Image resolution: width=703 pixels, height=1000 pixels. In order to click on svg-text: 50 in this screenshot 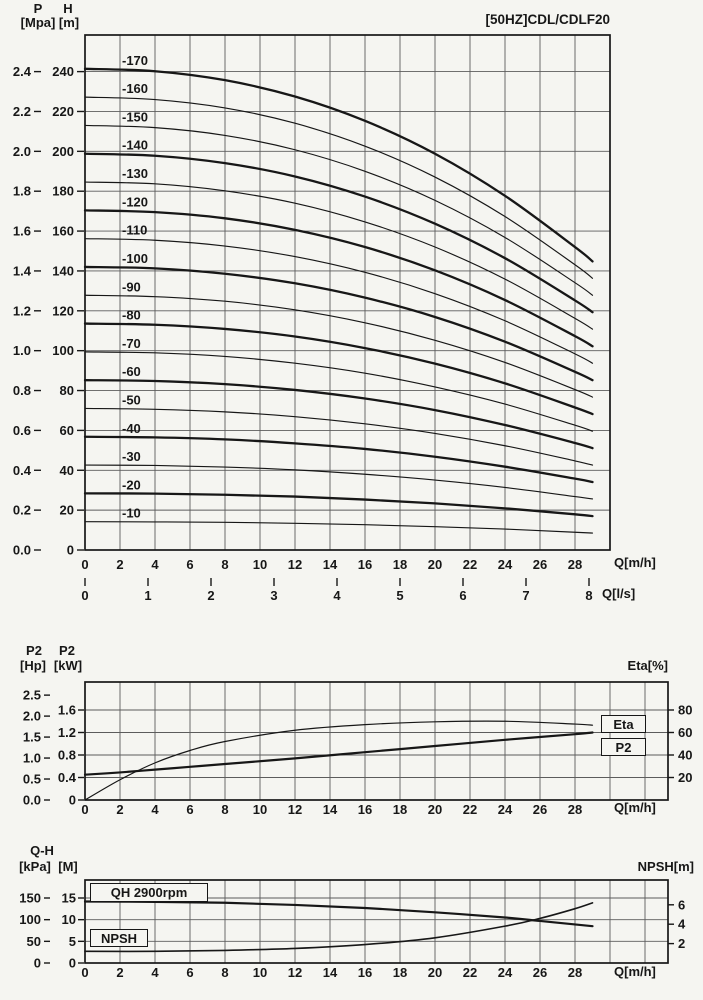, I will do `click(34, 941)`.